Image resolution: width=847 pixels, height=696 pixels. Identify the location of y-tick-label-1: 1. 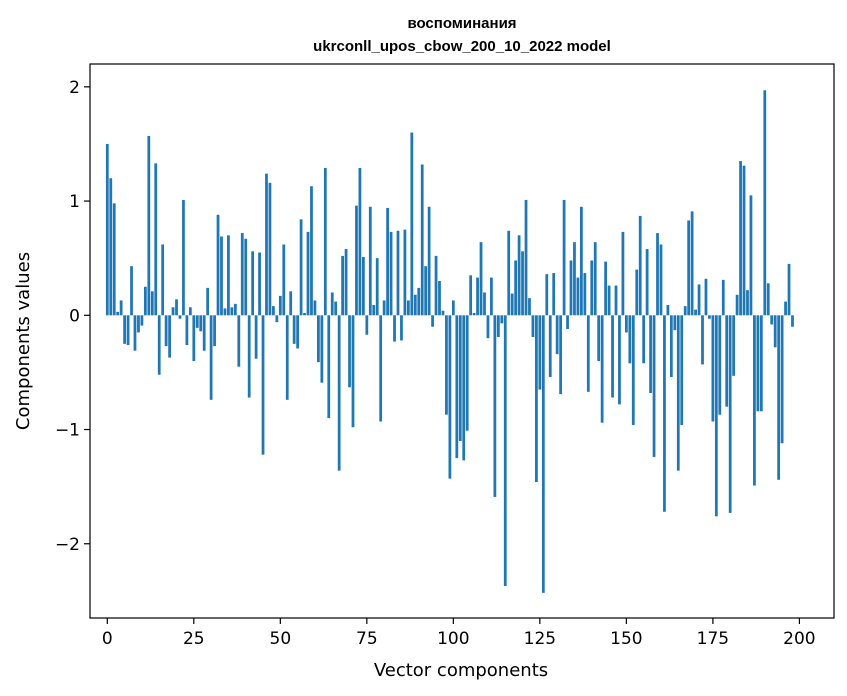
(74, 202).